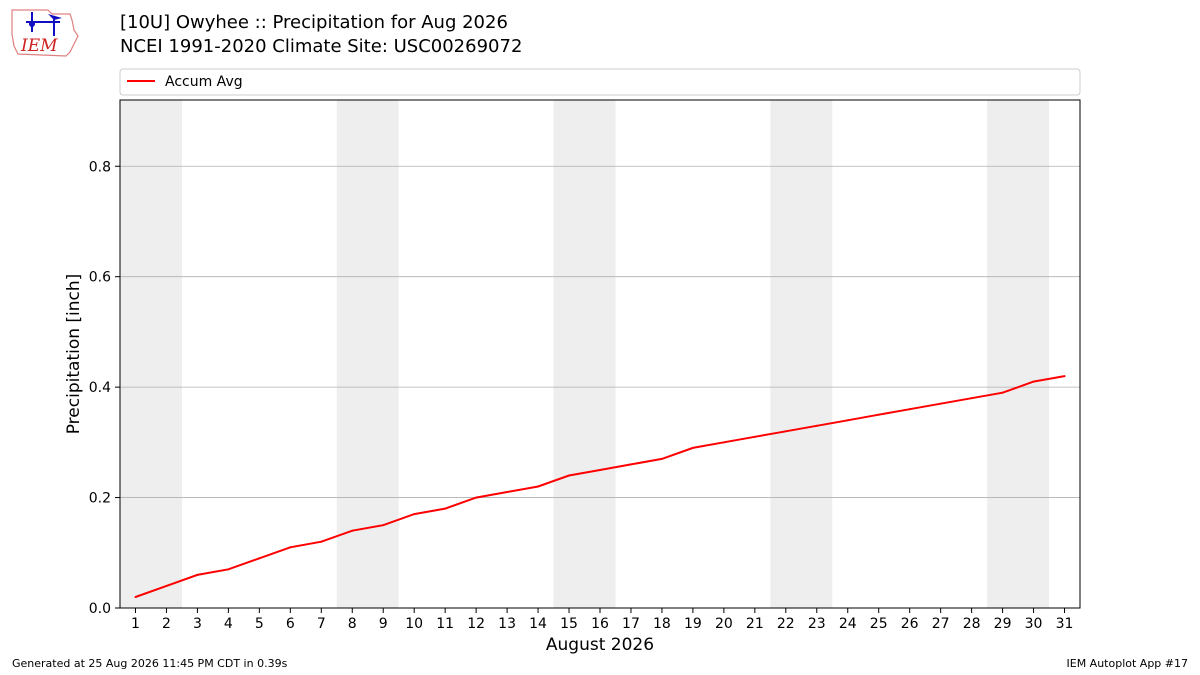  Describe the element at coordinates (39, 46) in the screenshot. I see `svg-text: IEM` at that location.